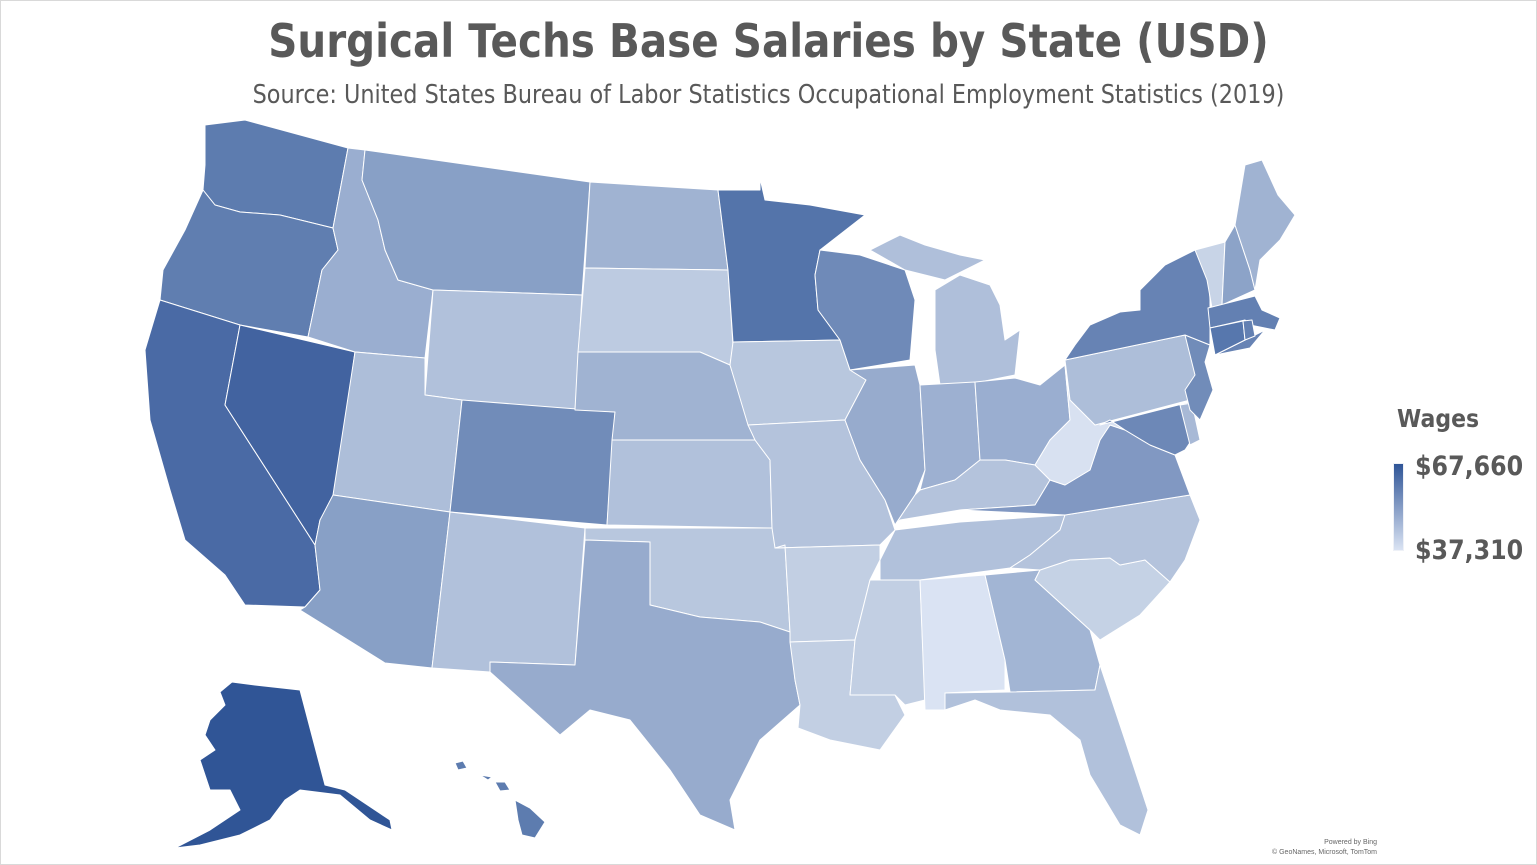 Image resolution: width=1537 pixels, height=865 pixels. Describe the element at coordinates (1469, 550) in the screenshot. I see `legend-min-label: $37,310` at that location.